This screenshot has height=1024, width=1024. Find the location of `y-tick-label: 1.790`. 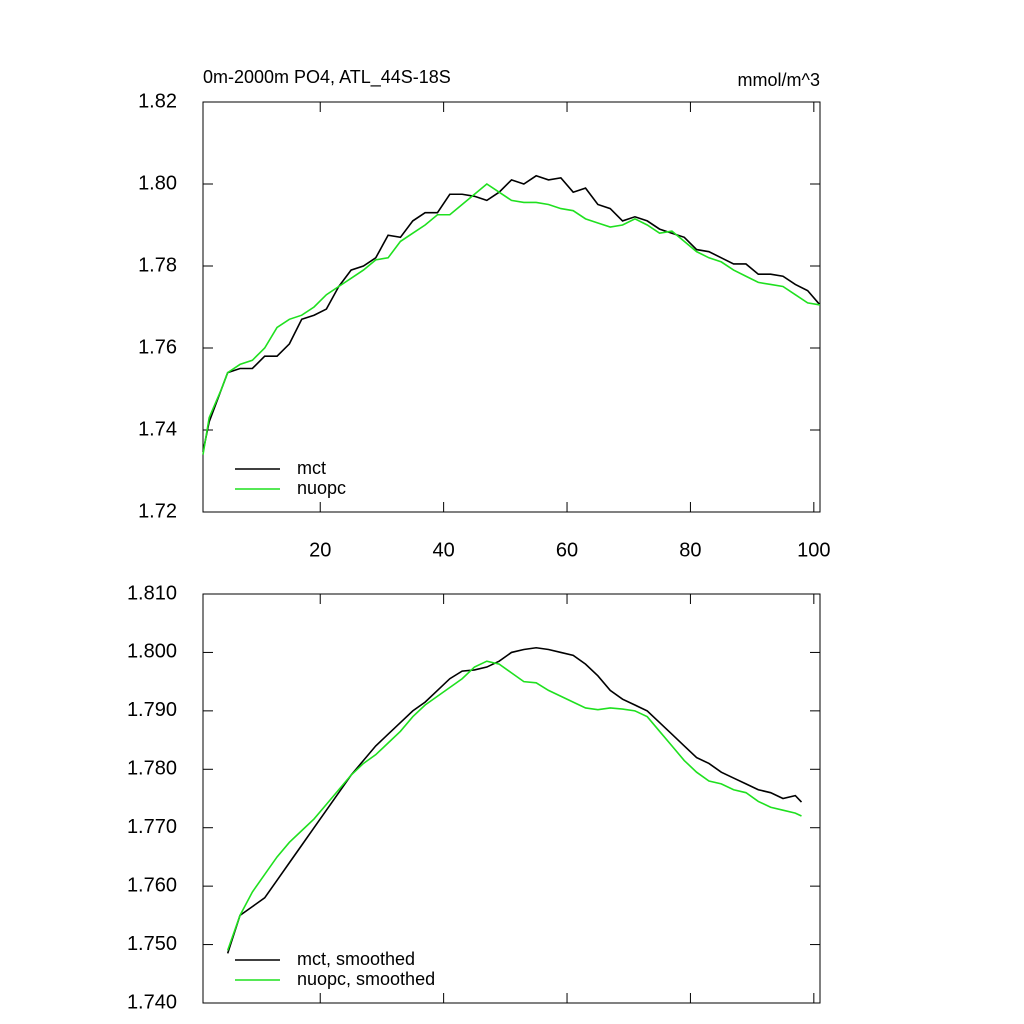

y-tick-label: 1.790 is located at coordinates (152, 710).